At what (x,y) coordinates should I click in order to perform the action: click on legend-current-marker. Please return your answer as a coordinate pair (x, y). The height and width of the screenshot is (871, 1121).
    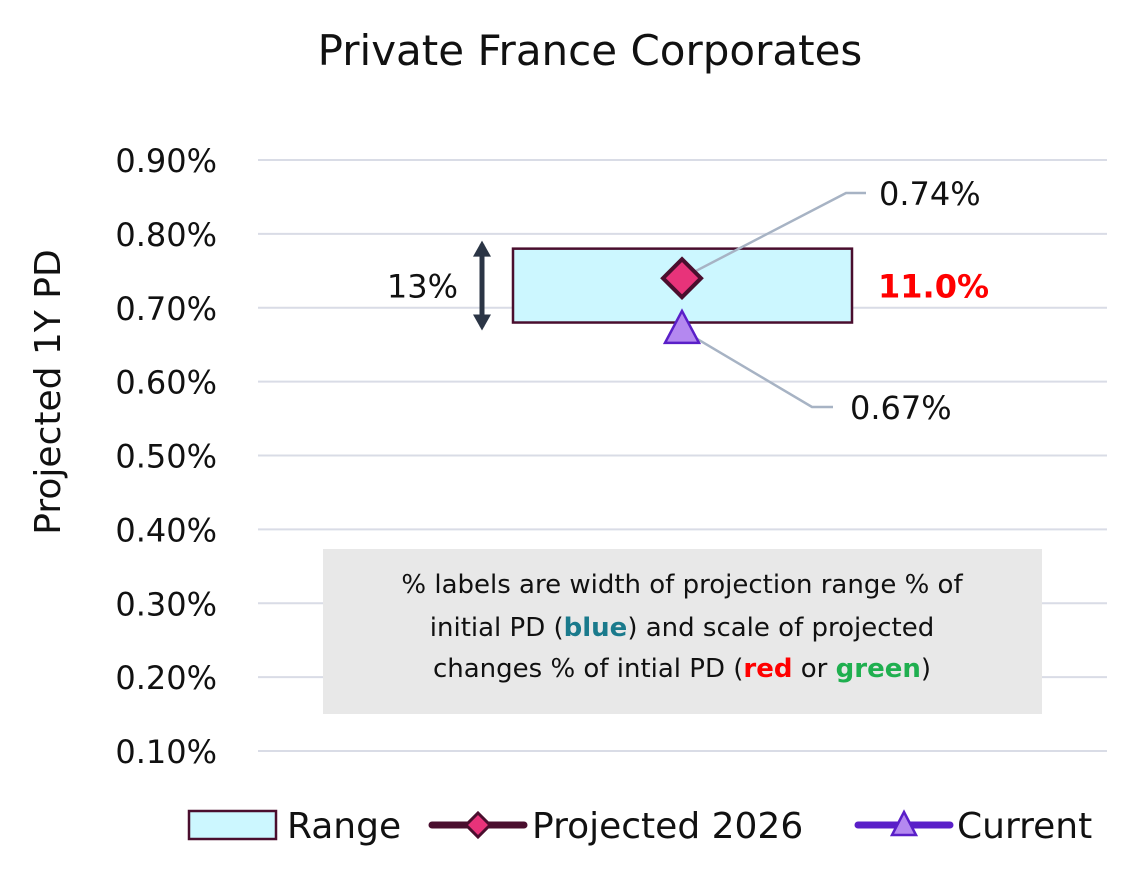
    Looking at the image, I should click on (904, 823).